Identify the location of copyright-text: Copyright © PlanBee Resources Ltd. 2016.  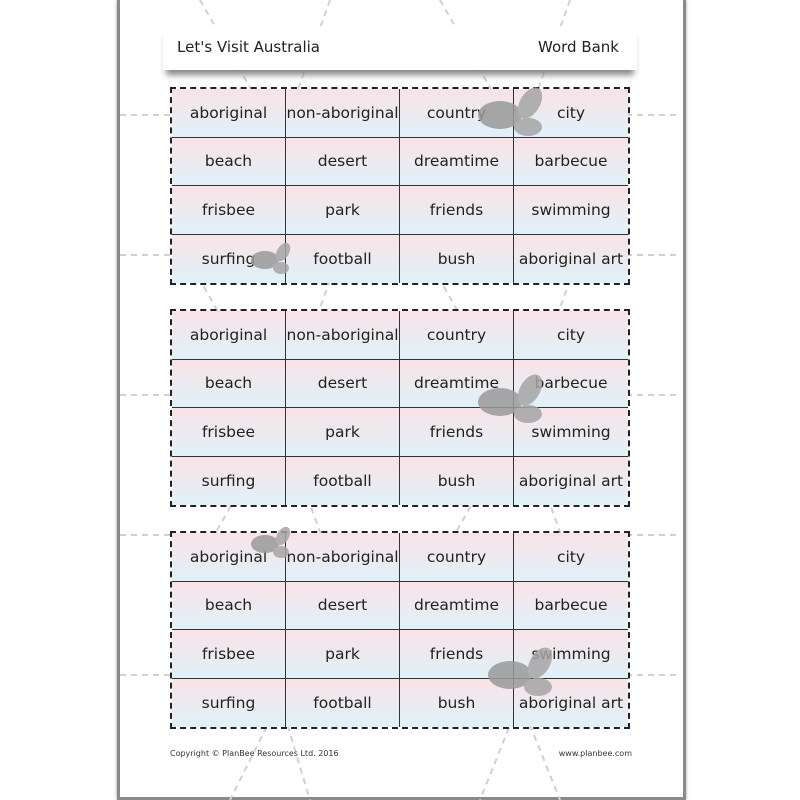
(254, 753).